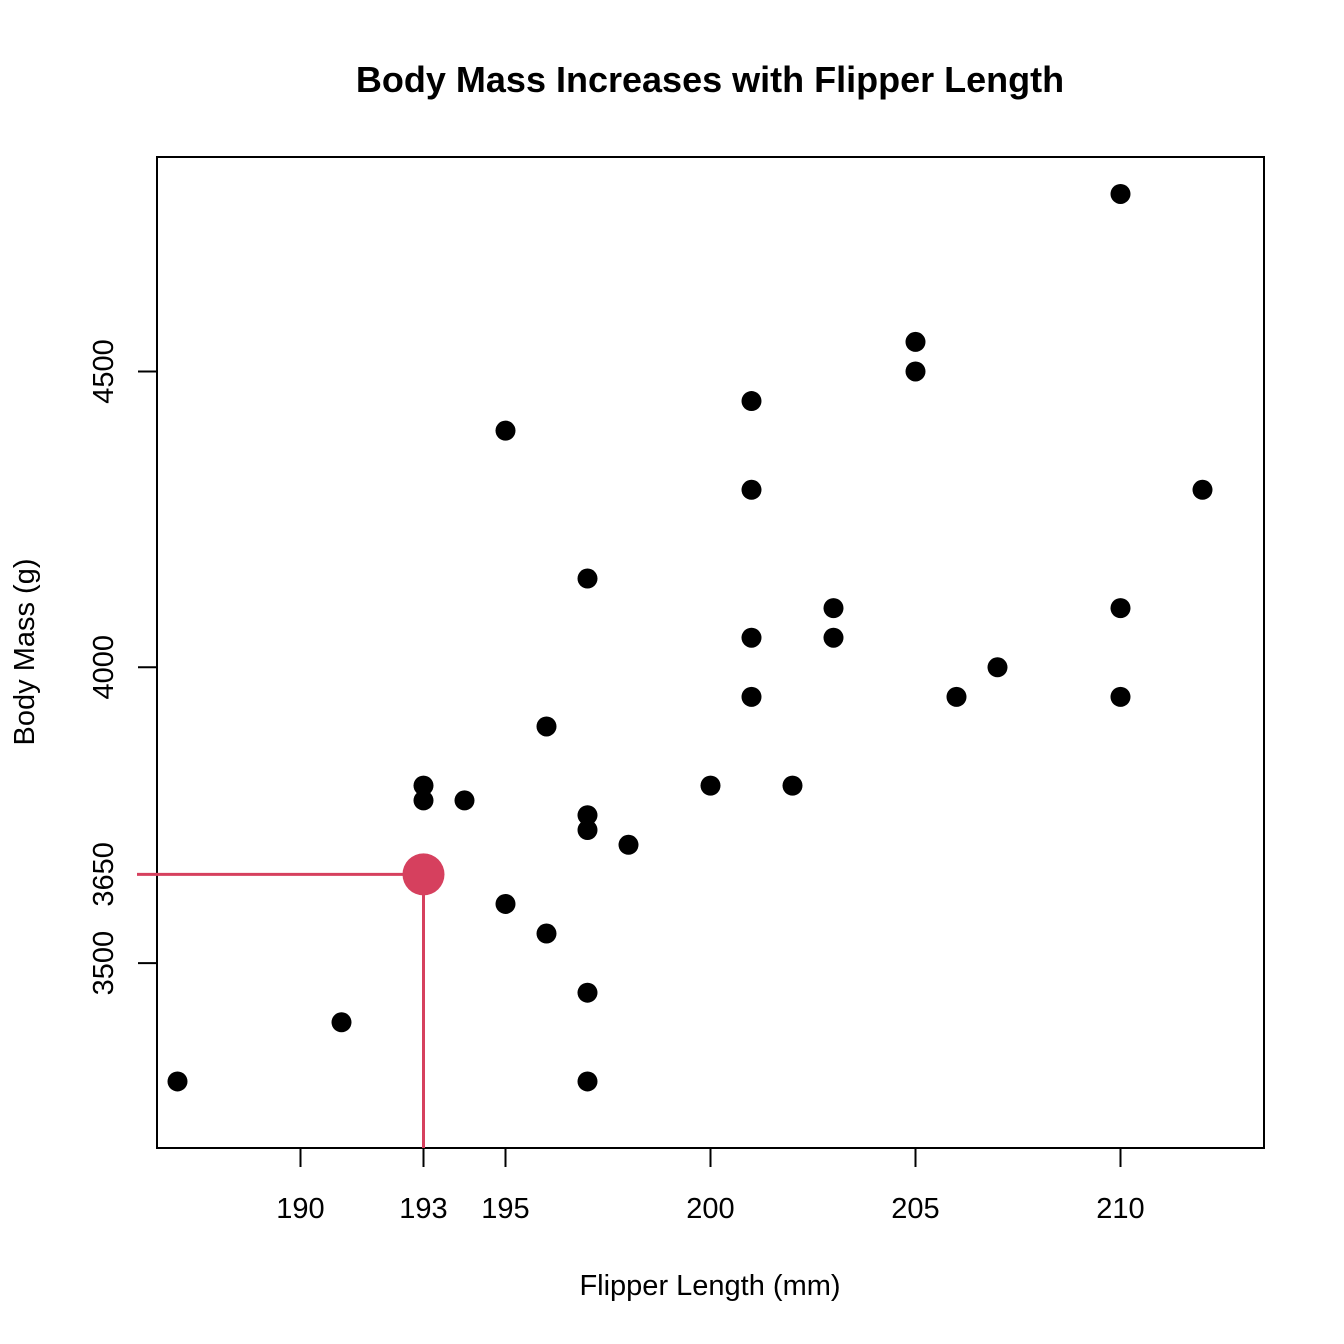 The width and height of the screenshot is (1344, 1344). I want to click on highlight-point, so click(423, 874).